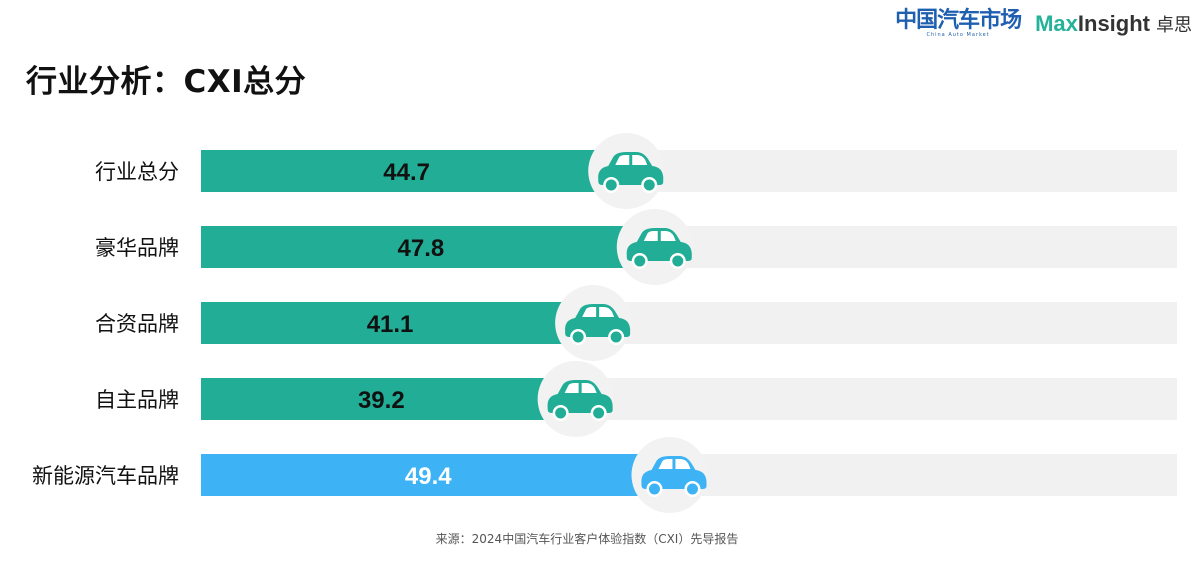 This screenshot has width=1202, height=562. I want to click on value-label: 49.4, so click(428, 476).